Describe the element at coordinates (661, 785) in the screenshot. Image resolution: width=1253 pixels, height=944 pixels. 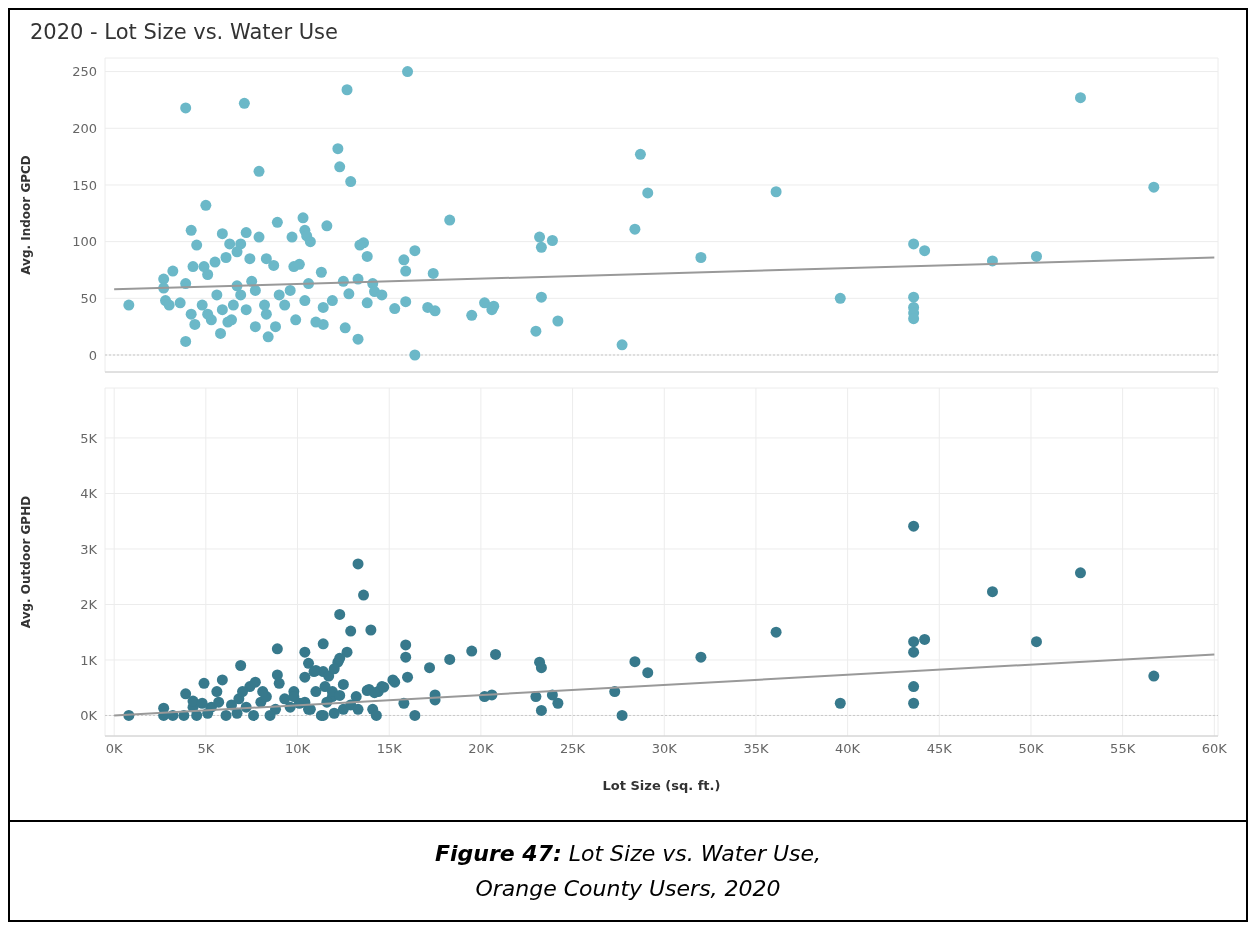
I see `x-axis-title: Lot Size (sq. ft.)` at that location.